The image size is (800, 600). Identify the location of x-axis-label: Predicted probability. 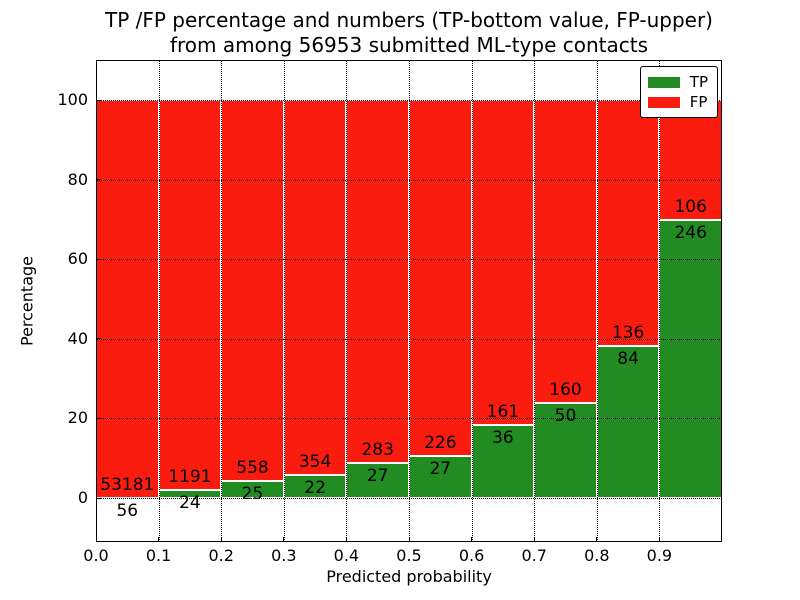
(409, 576).